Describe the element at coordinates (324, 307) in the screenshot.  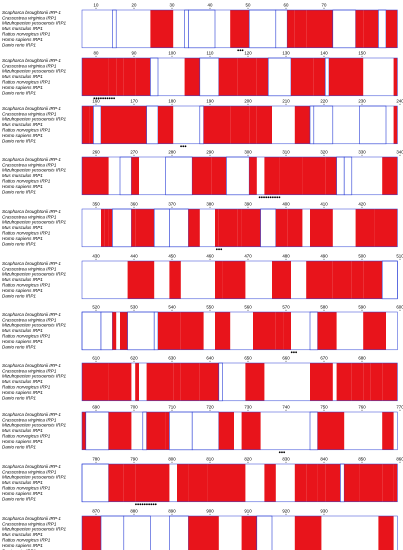
I see `position-number: 580` at that location.